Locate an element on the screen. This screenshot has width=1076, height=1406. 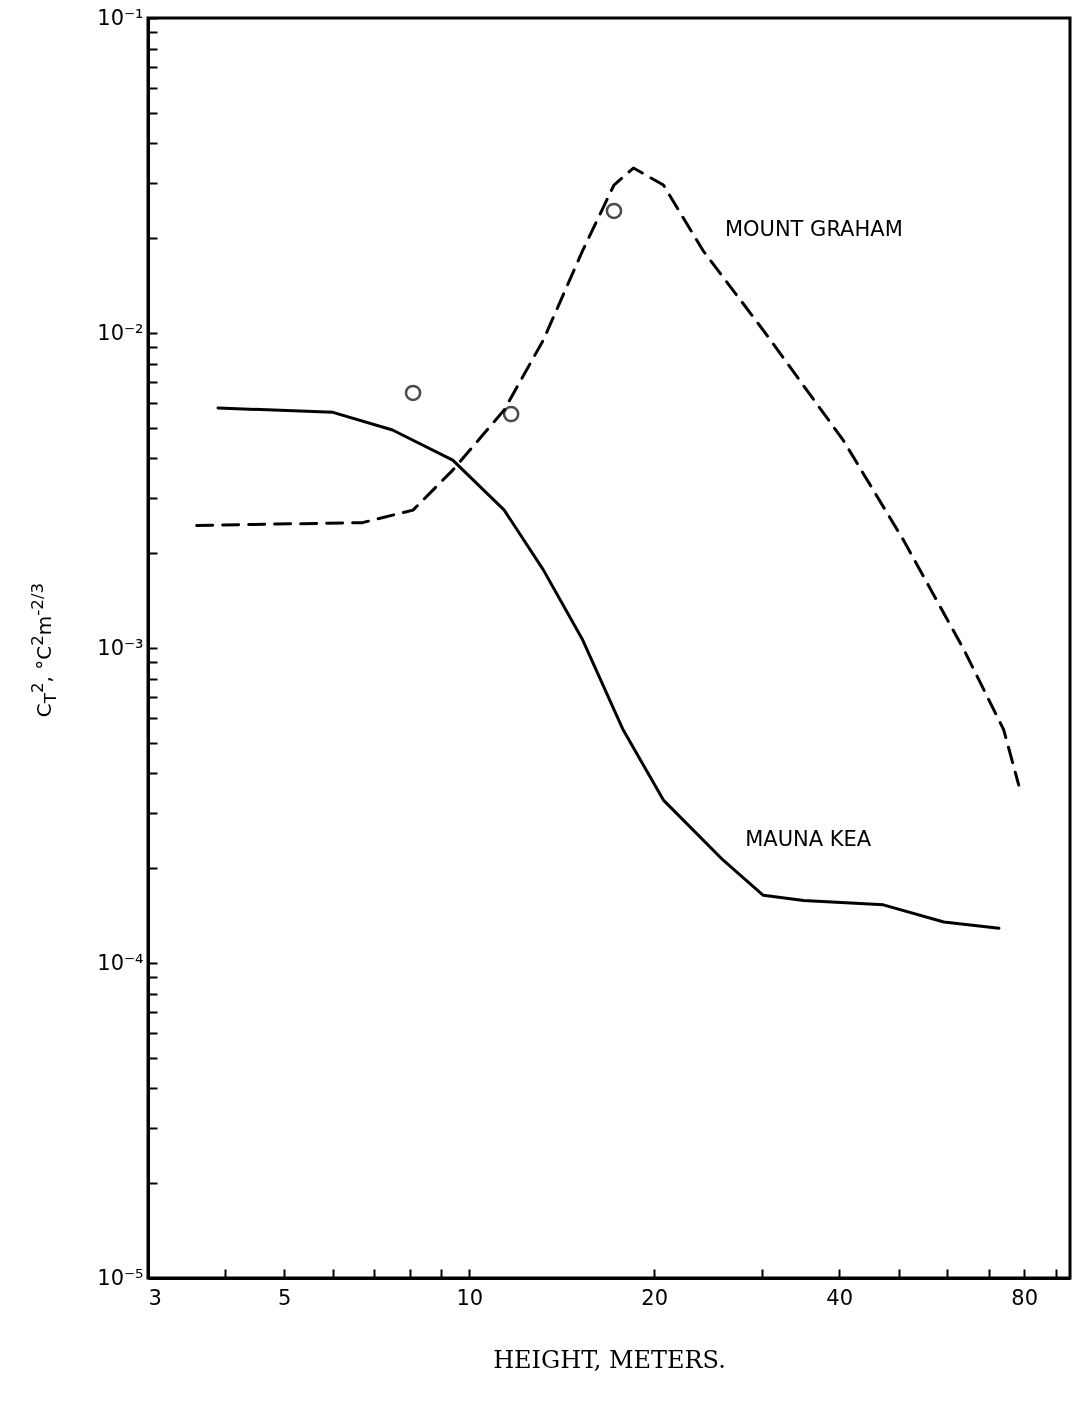
series-label: MOUNT GRAHAM is located at coordinates (813, 229).